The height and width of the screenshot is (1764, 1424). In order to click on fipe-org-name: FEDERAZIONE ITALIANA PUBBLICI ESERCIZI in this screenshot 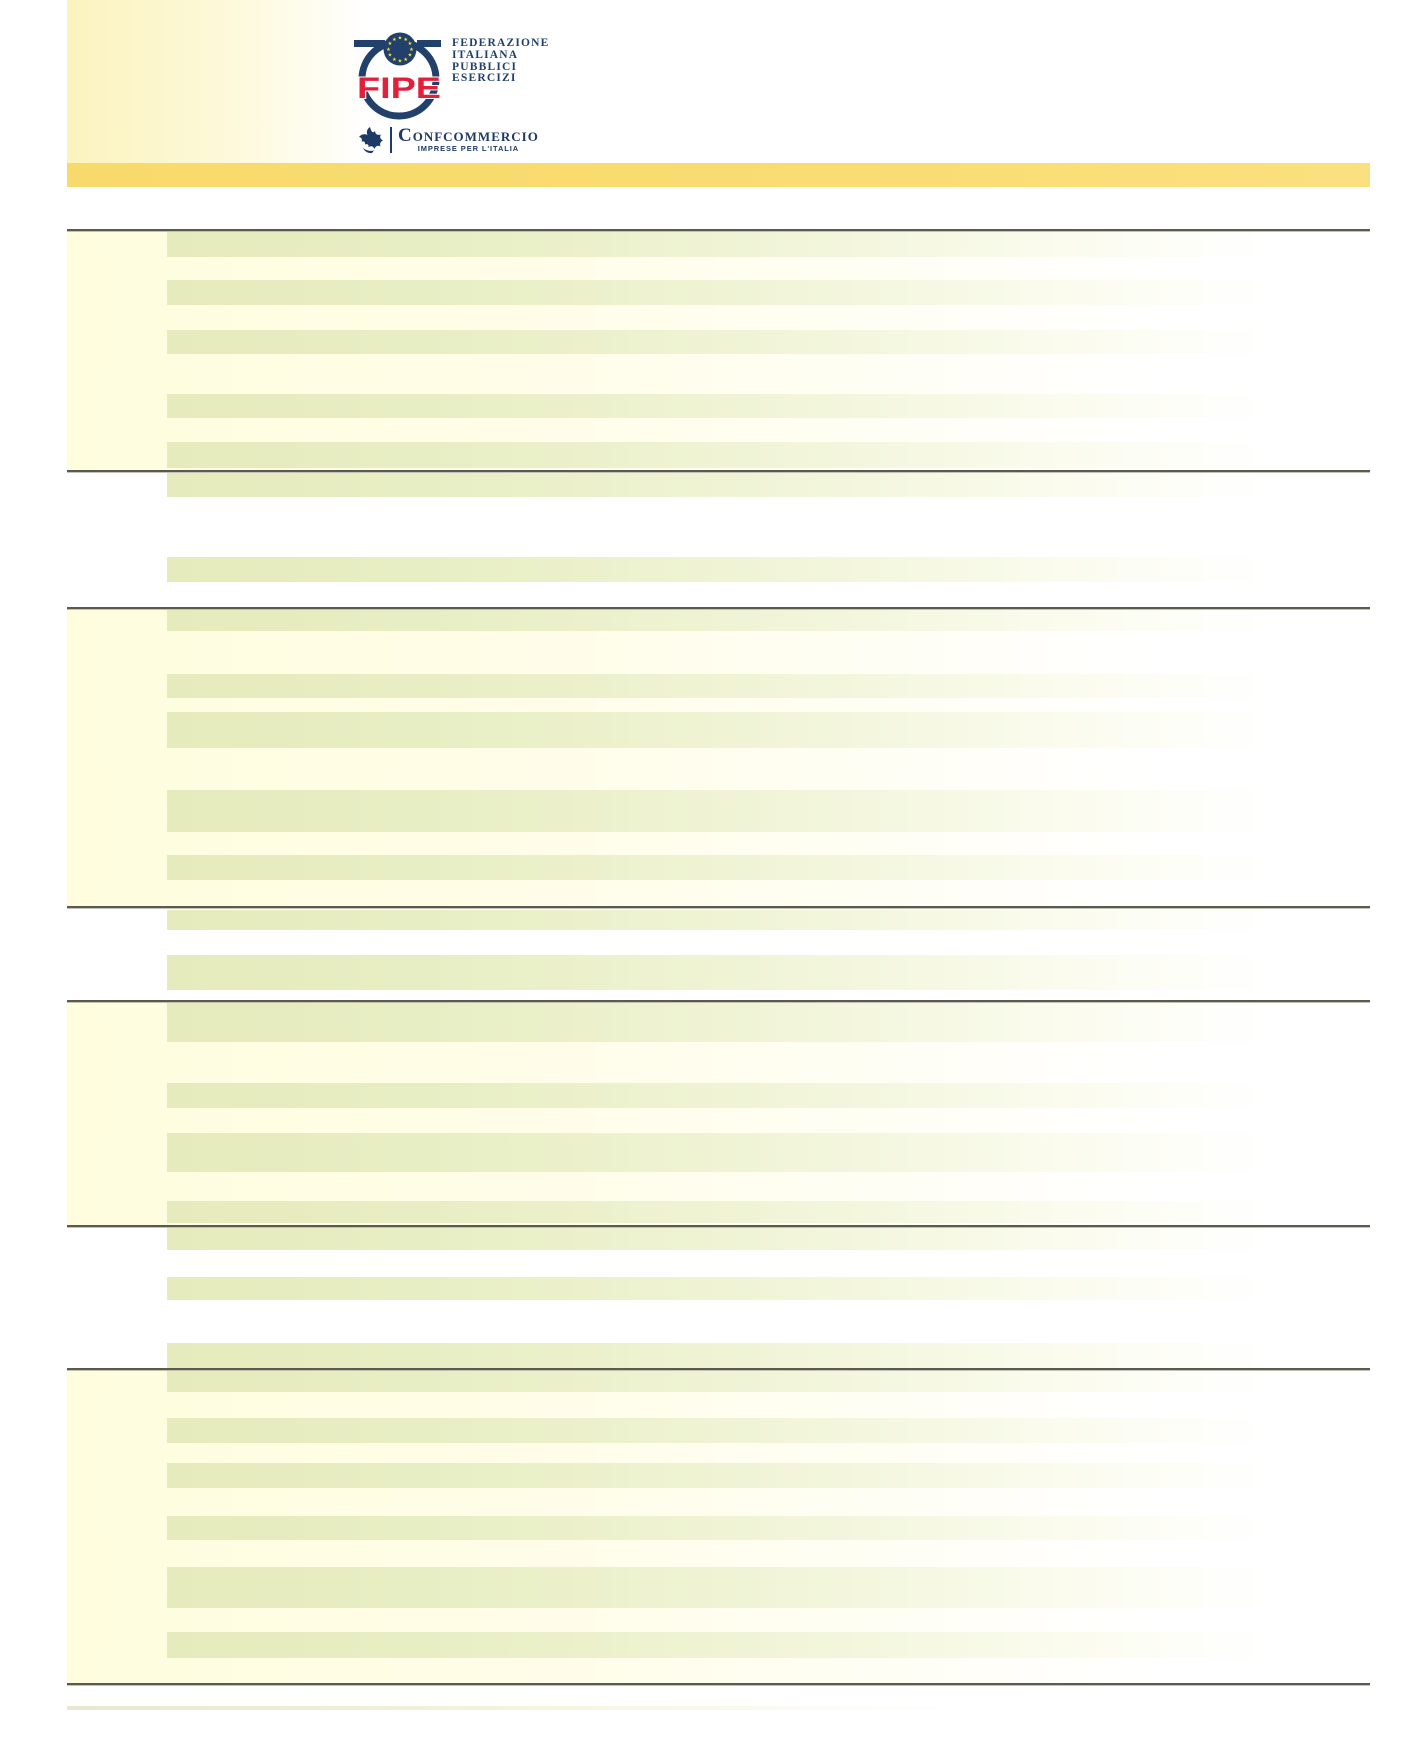, I will do `click(501, 61)`.